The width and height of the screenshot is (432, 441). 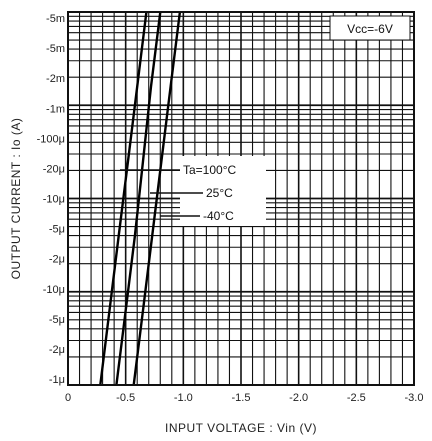 I want to click on x-tick-label: -0.5, so click(x=125, y=398).